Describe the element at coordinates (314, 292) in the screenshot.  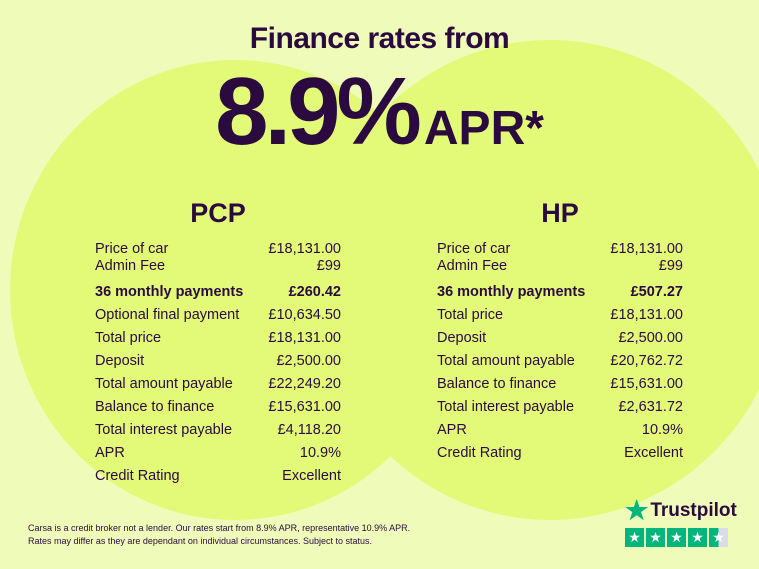
I see `row-value: £260.42` at that location.